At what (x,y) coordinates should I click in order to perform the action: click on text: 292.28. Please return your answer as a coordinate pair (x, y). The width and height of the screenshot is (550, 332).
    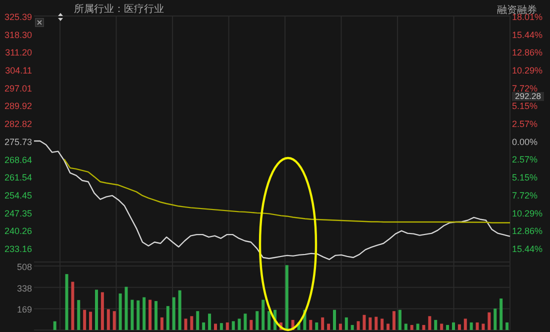
    Looking at the image, I should click on (528, 96).